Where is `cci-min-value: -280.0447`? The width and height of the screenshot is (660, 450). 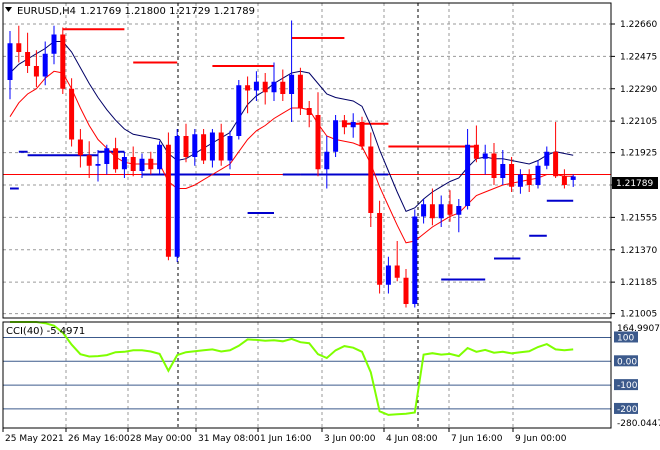 cci-min-value: -280.0447 is located at coordinates (638, 424).